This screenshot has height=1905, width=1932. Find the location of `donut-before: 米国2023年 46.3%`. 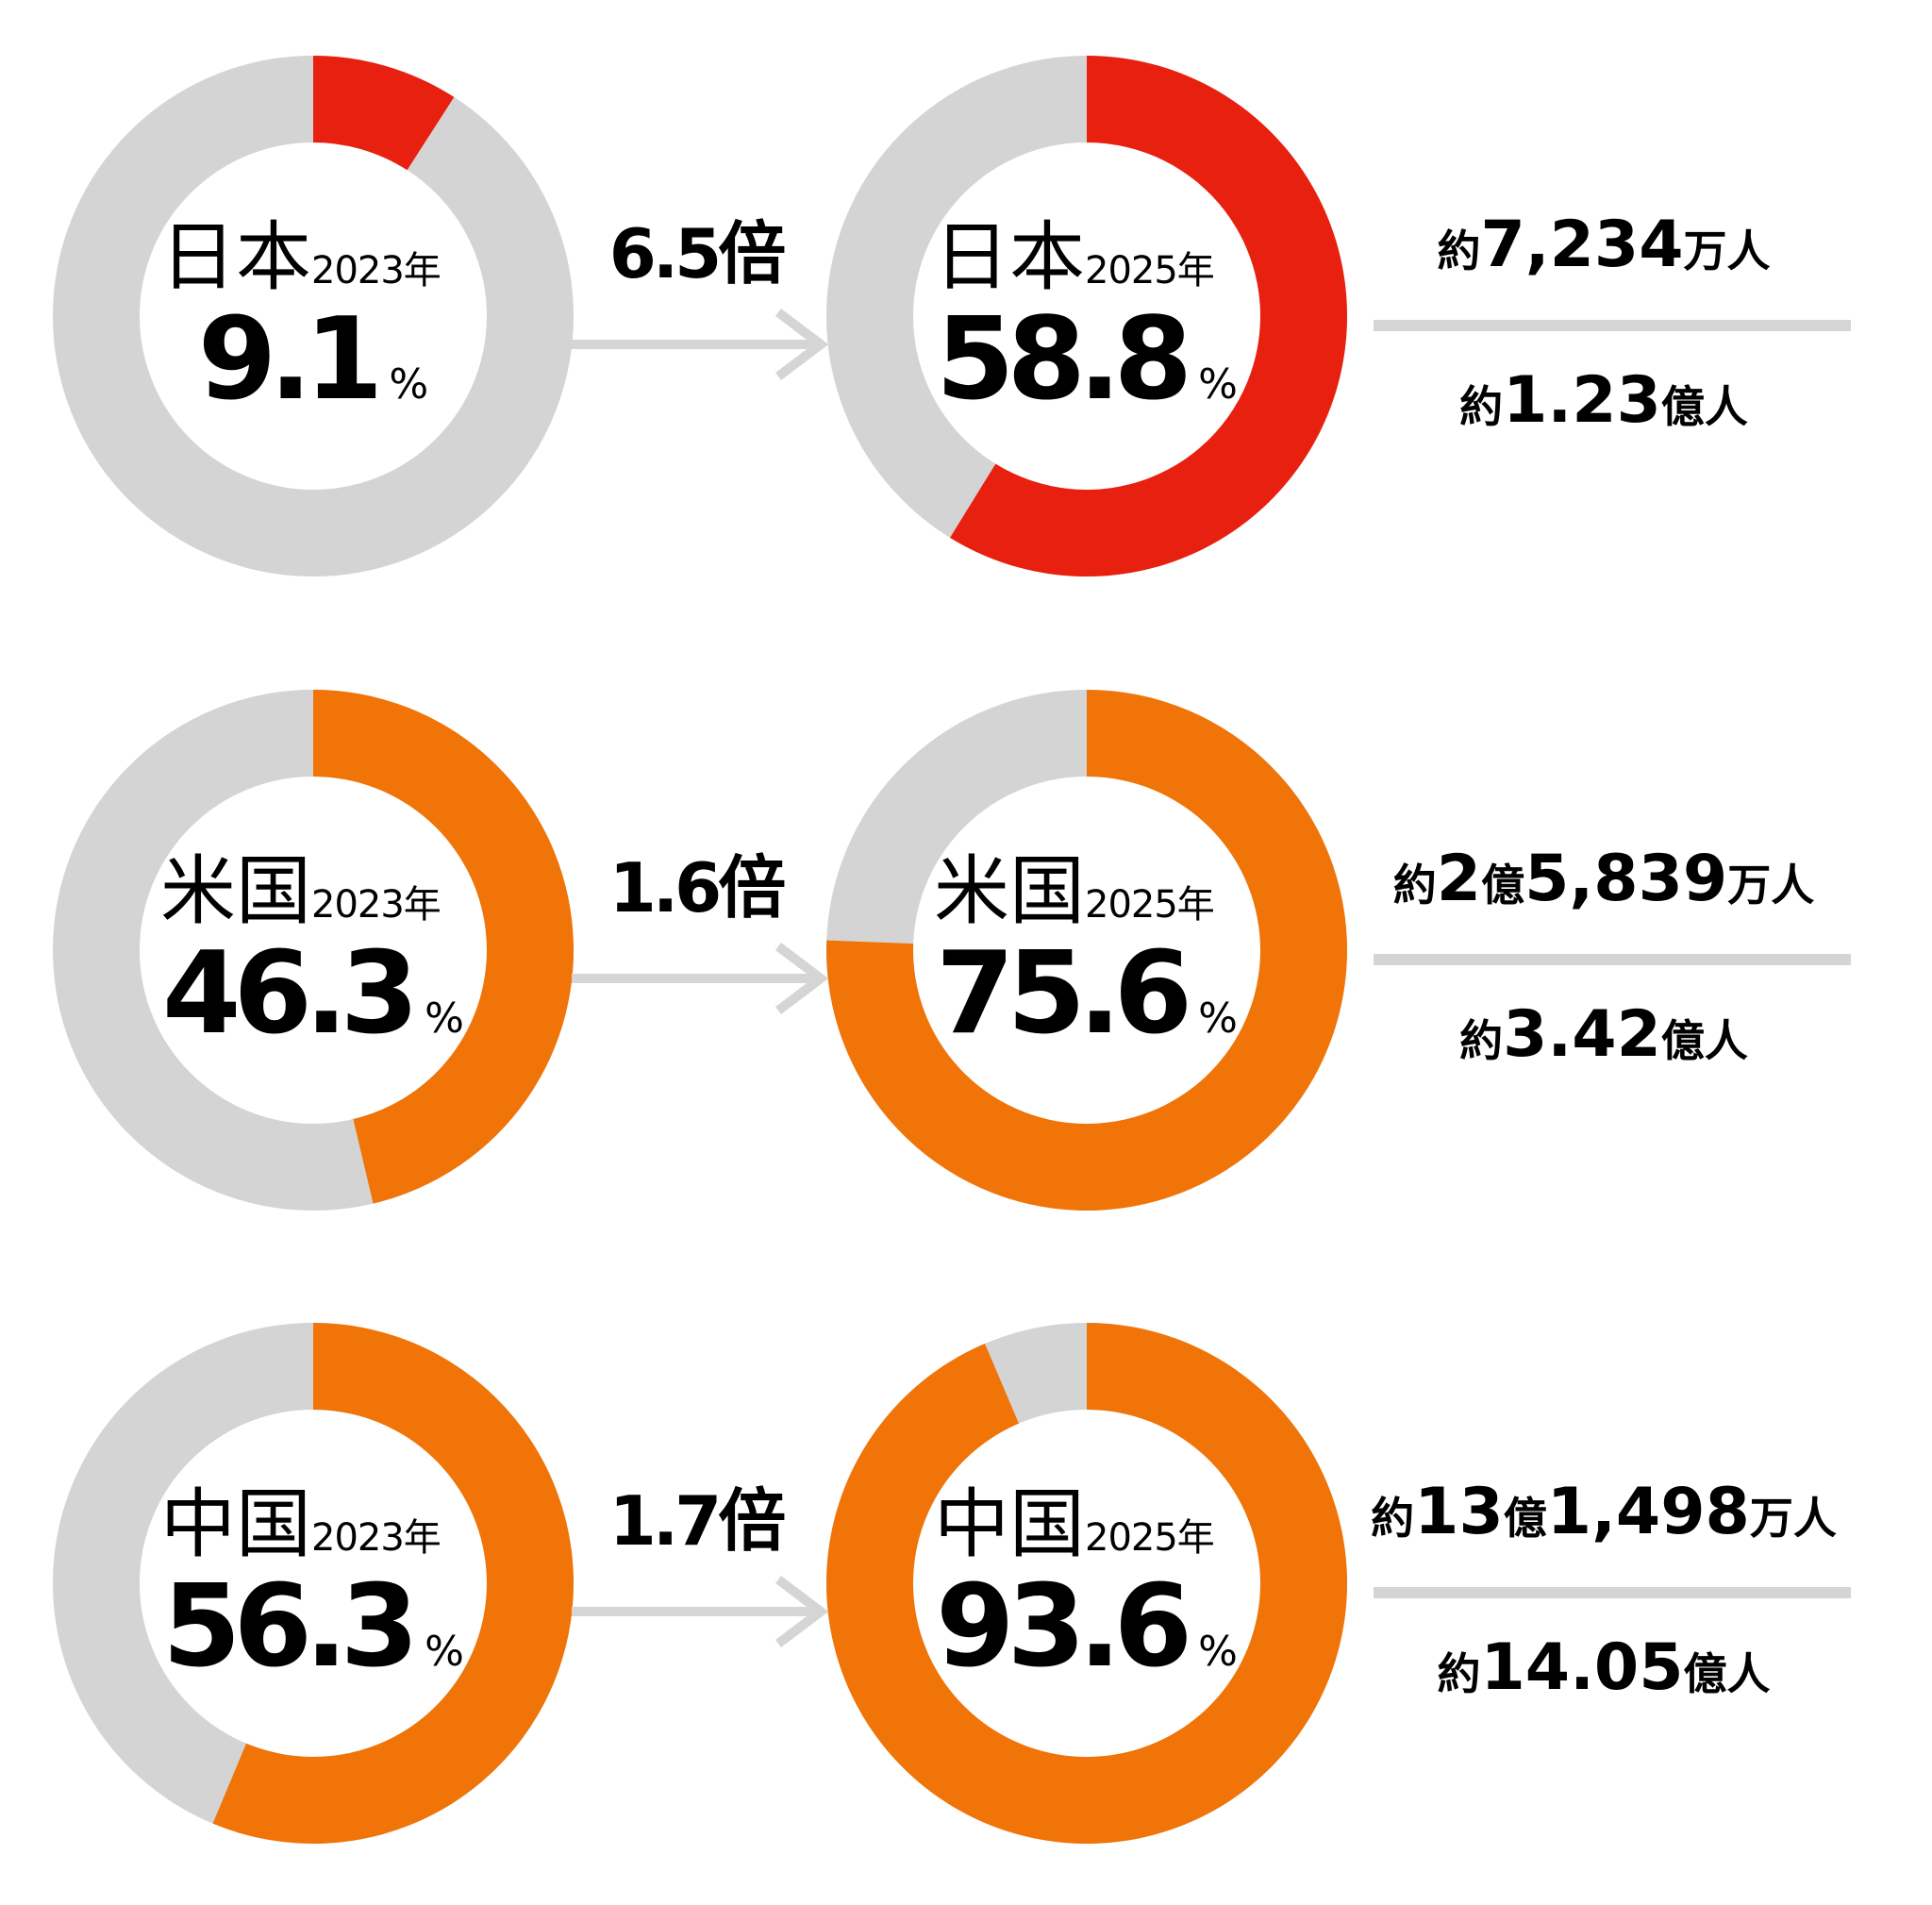

donut-before: 米国2023年 46.3% is located at coordinates (313, 950).